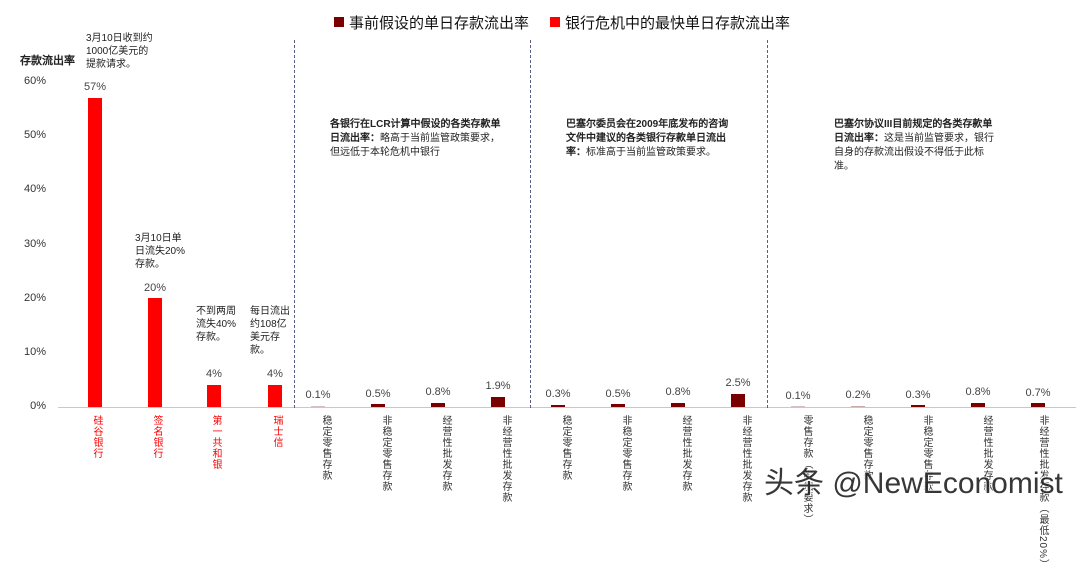 Image resolution: width=1080 pixels, height=570 pixels. I want to click on x-label: 签名银行, so click(156, 437).